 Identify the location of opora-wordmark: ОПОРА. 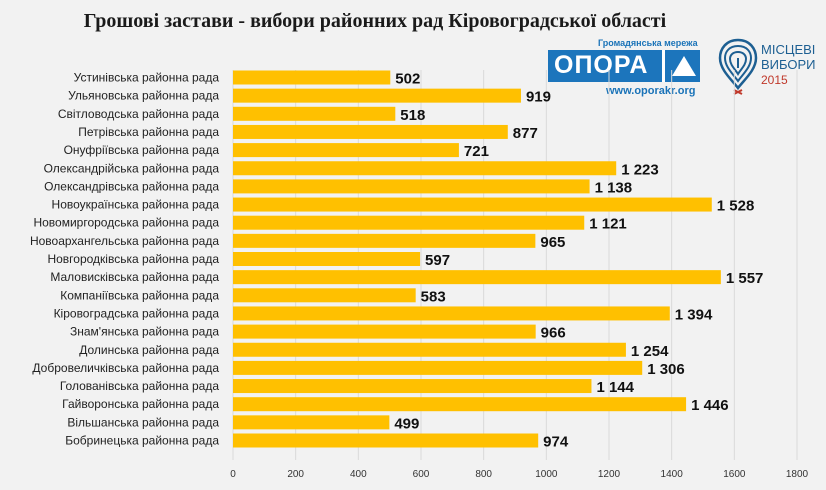
(601, 65).